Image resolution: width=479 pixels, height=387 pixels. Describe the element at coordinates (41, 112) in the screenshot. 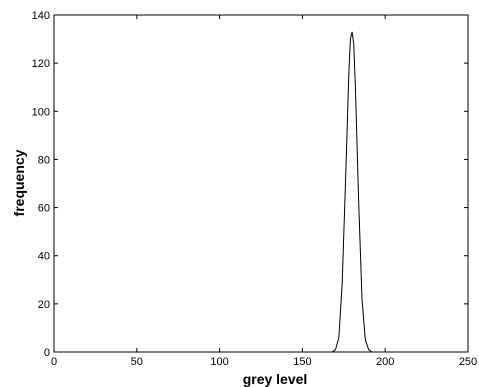

I see `y-tick-label: 100` at that location.